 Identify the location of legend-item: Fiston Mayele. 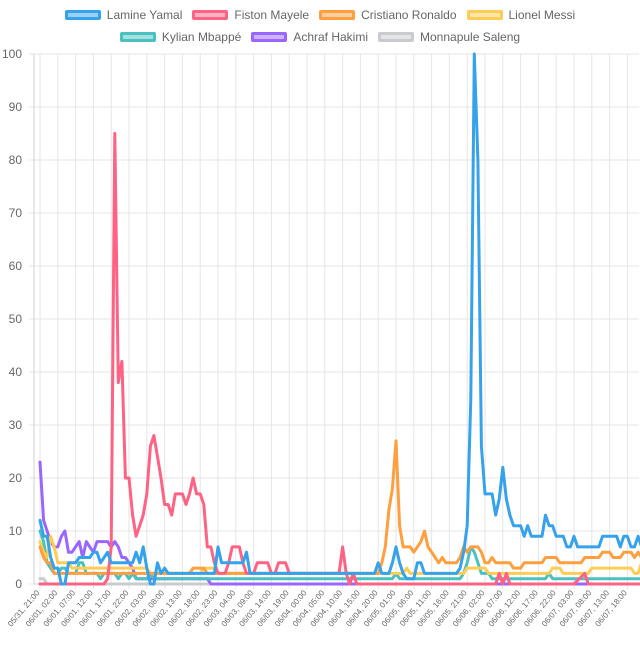
(250, 15).